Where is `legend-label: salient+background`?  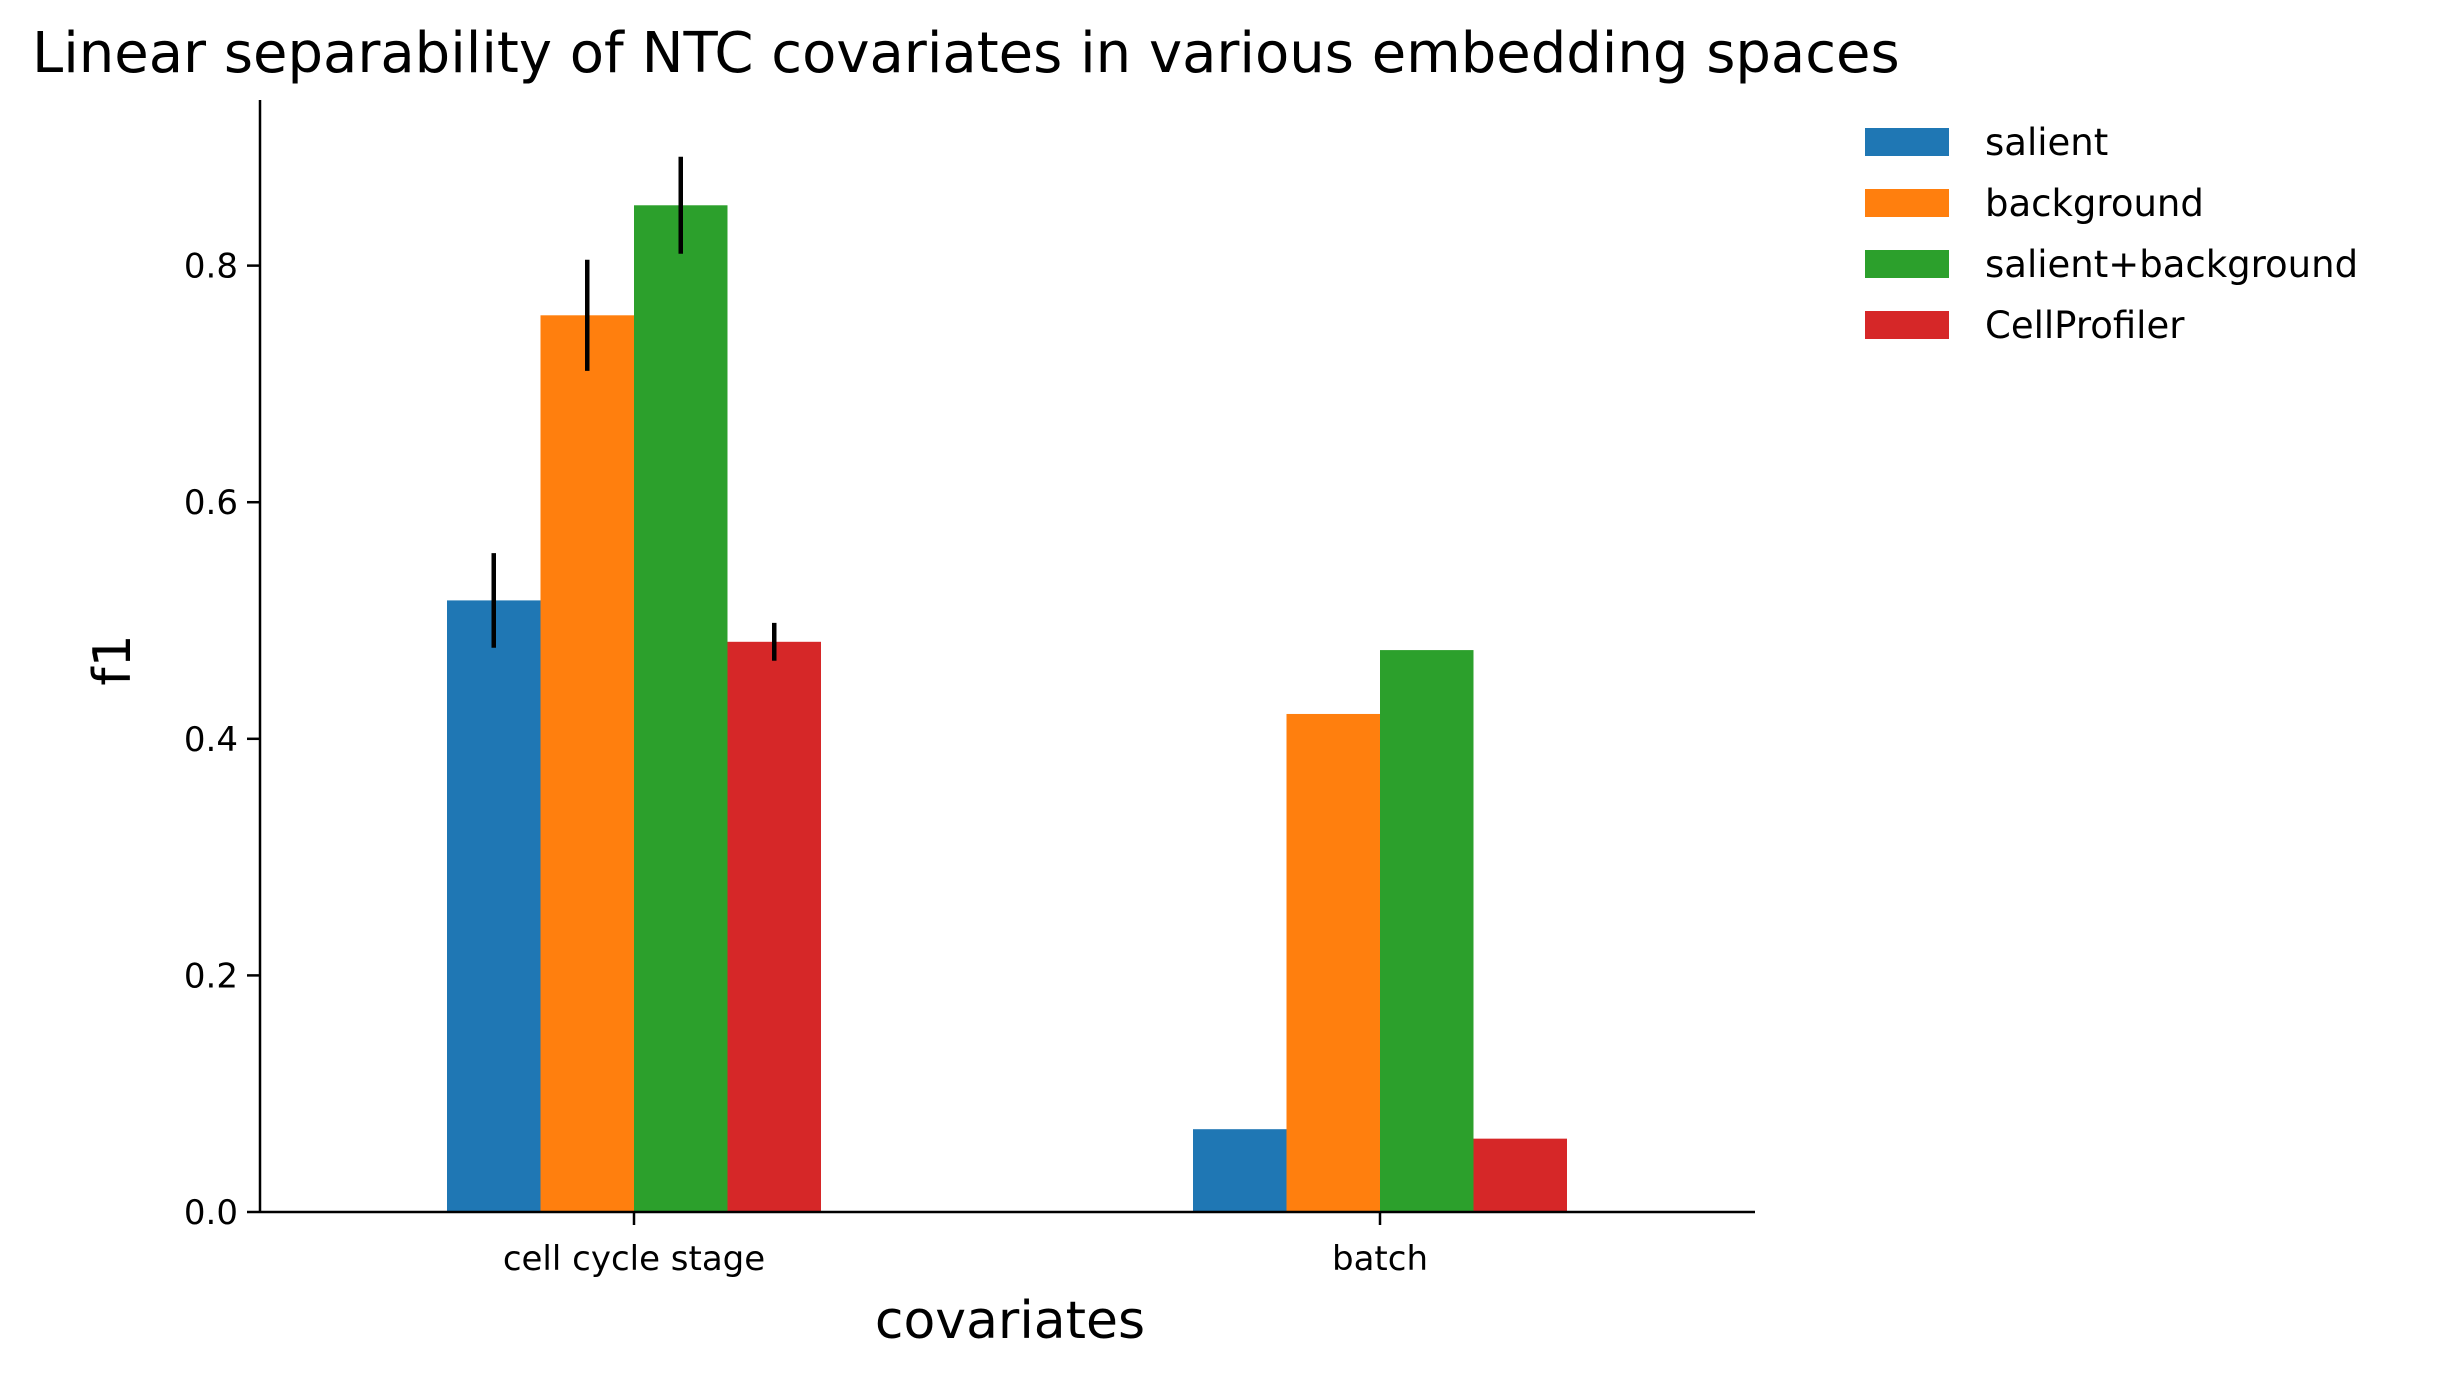 legend-label: salient+background is located at coordinates (2171, 264).